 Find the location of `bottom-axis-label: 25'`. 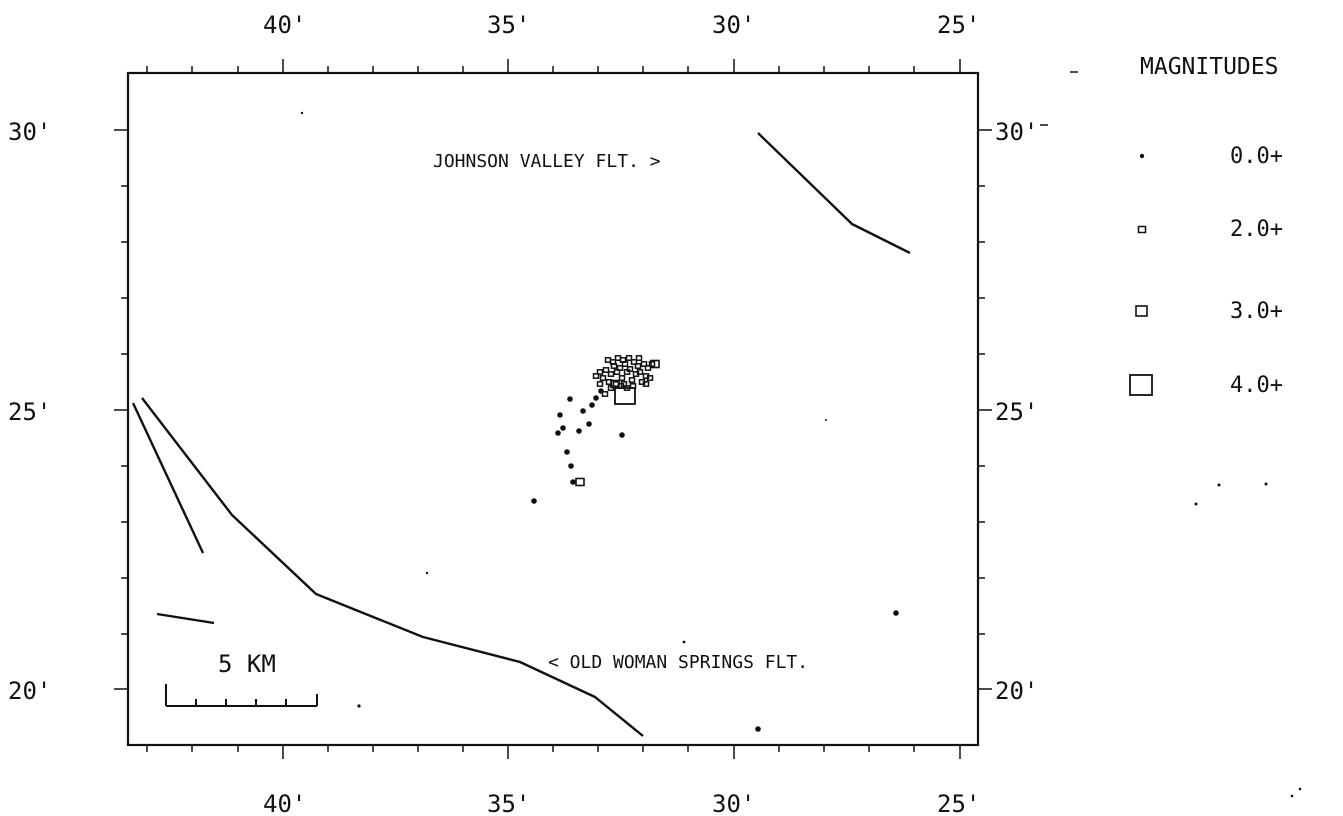

bottom-axis-label: 25' is located at coordinates (958, 803).